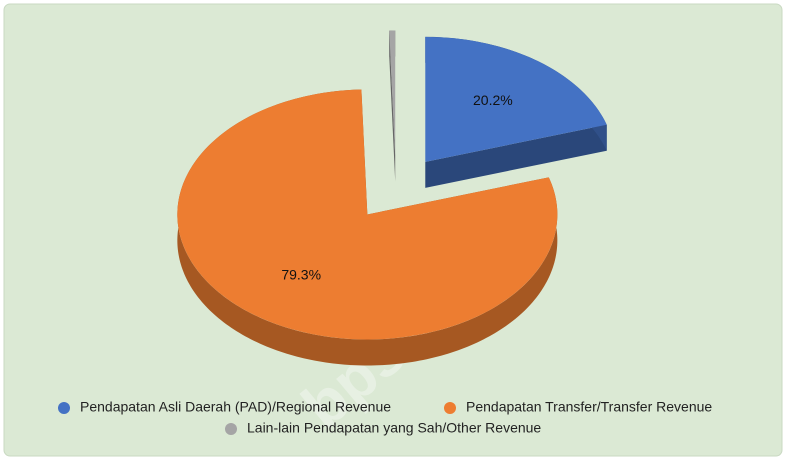  I want to click on legend-label: Pendapatan Transfer/Transfer Revenue, so click(589, 407).